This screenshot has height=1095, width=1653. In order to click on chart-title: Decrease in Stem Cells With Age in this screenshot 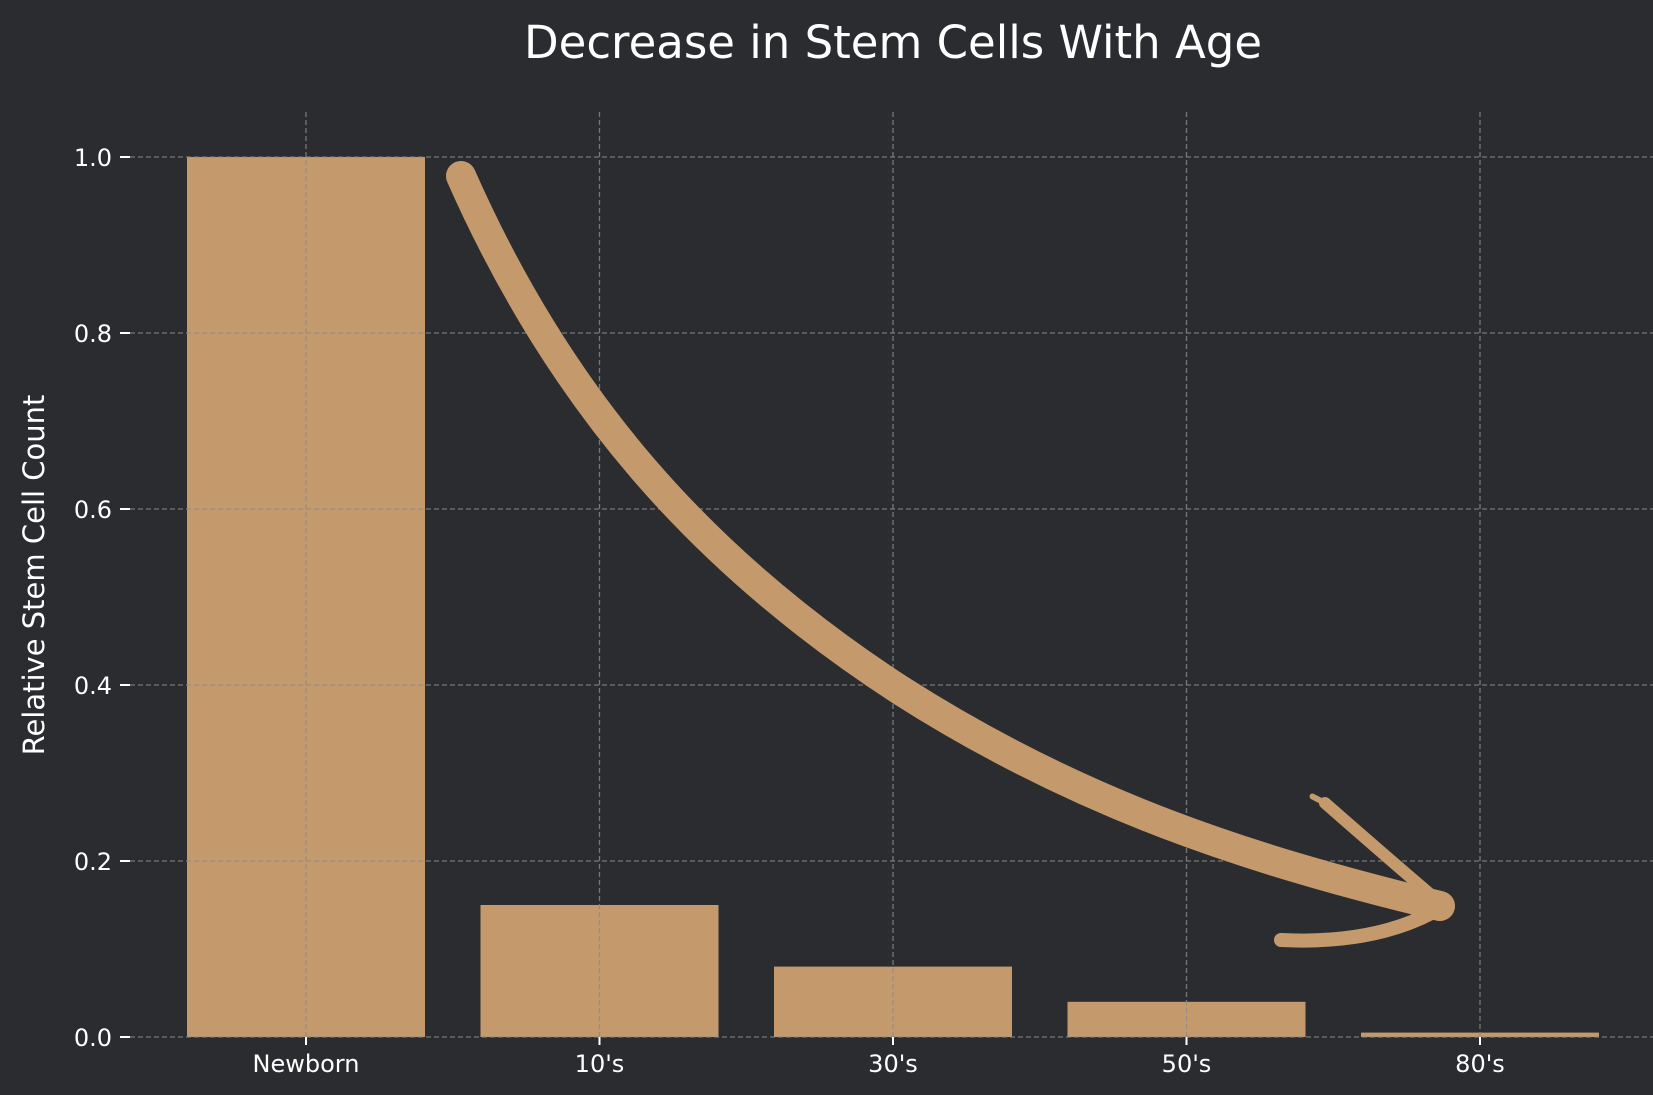, I will do `click(893, 42)`.